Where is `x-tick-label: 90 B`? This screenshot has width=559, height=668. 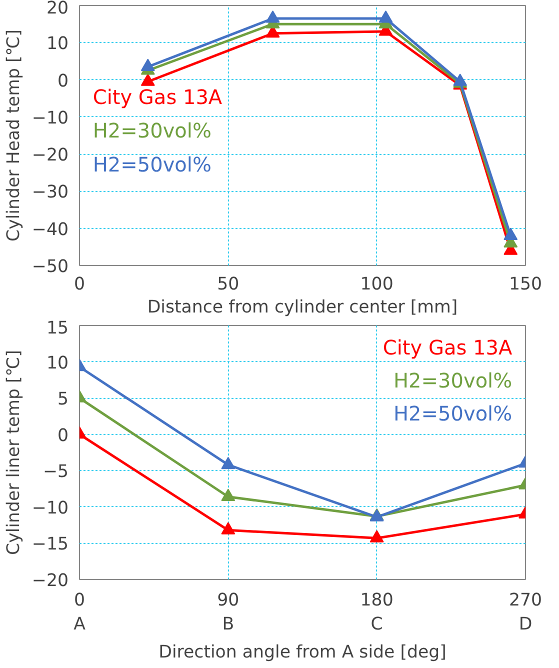
x-tick-label: 90 B is located at coordinates (228, 612).